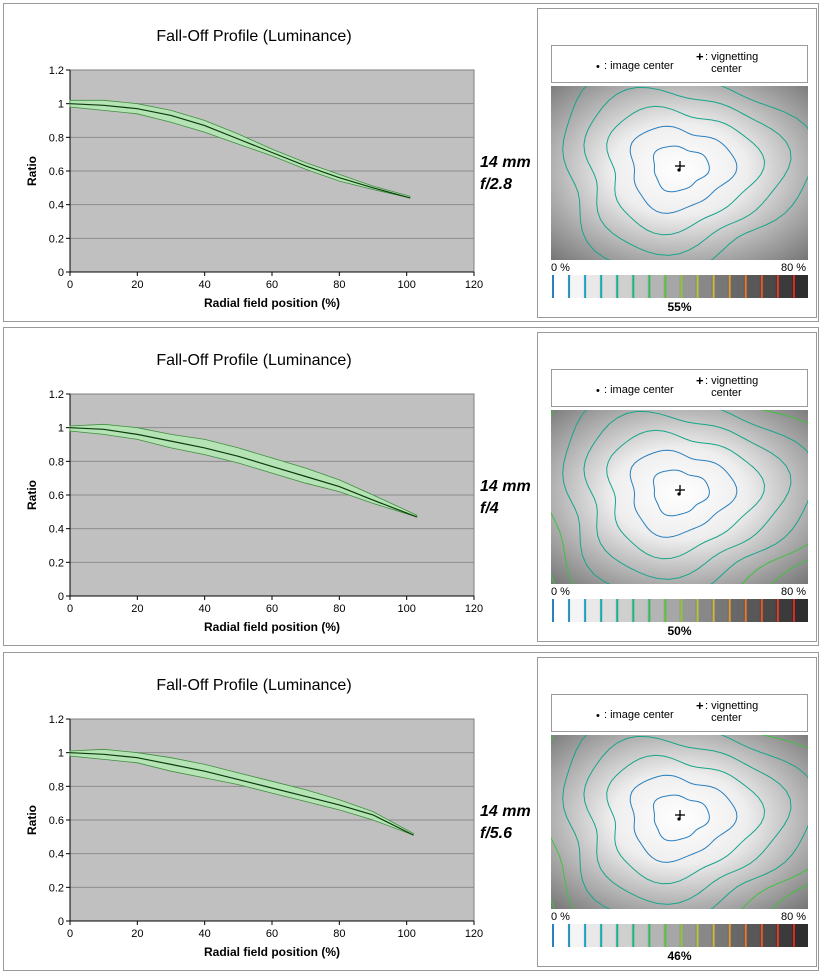 This screenshot has width=823, height=980. What do you see at coordinates (679, 307) in the screenshot?
I see `vignetting-percent: 55%` at bounding box center [679, 307].